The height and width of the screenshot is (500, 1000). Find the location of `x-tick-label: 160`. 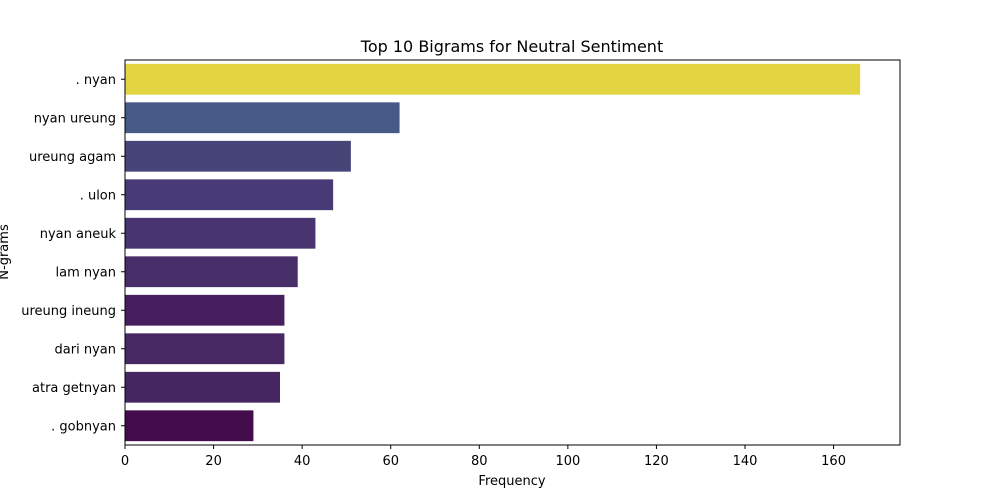

x-tick-label: 160 is located at coordinates (833, 461).